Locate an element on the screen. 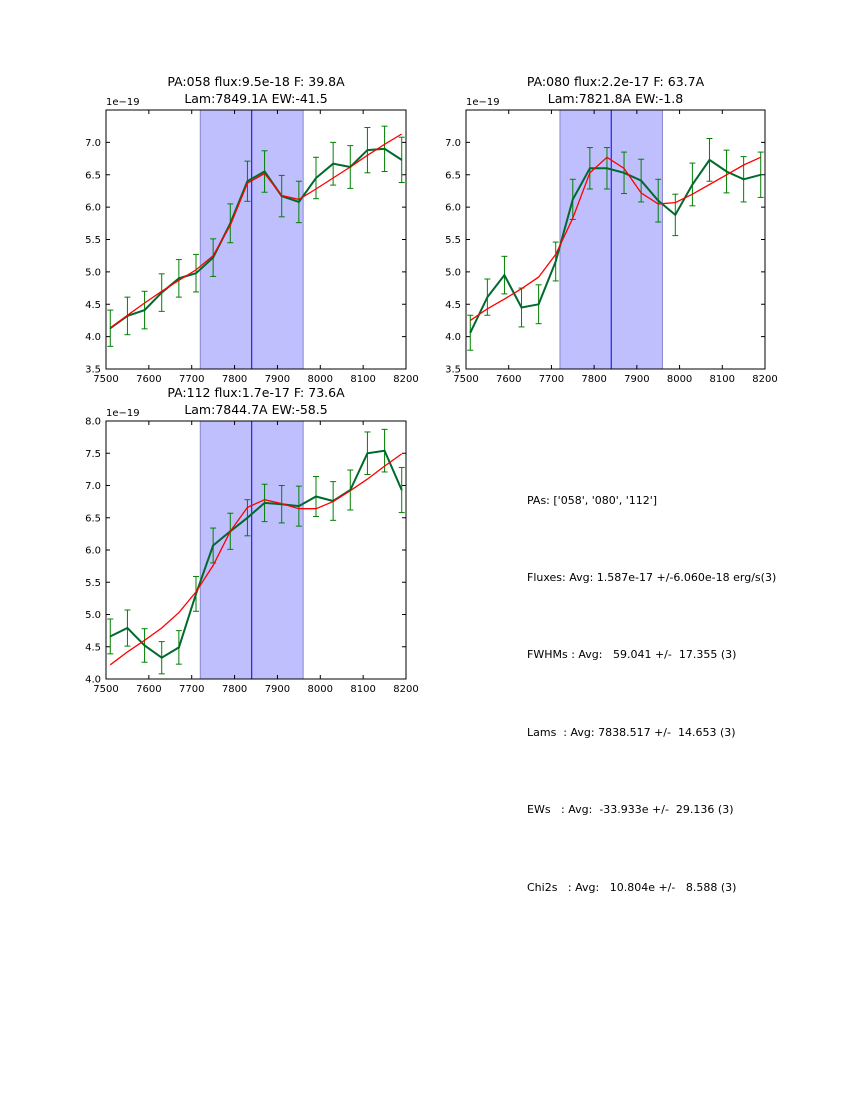 Image resolution: width=850 pixels, height=1100 pixels. subplot-title-line2: Lam:7849.1A EW:-41.5 is located at coordinates (255, 98).